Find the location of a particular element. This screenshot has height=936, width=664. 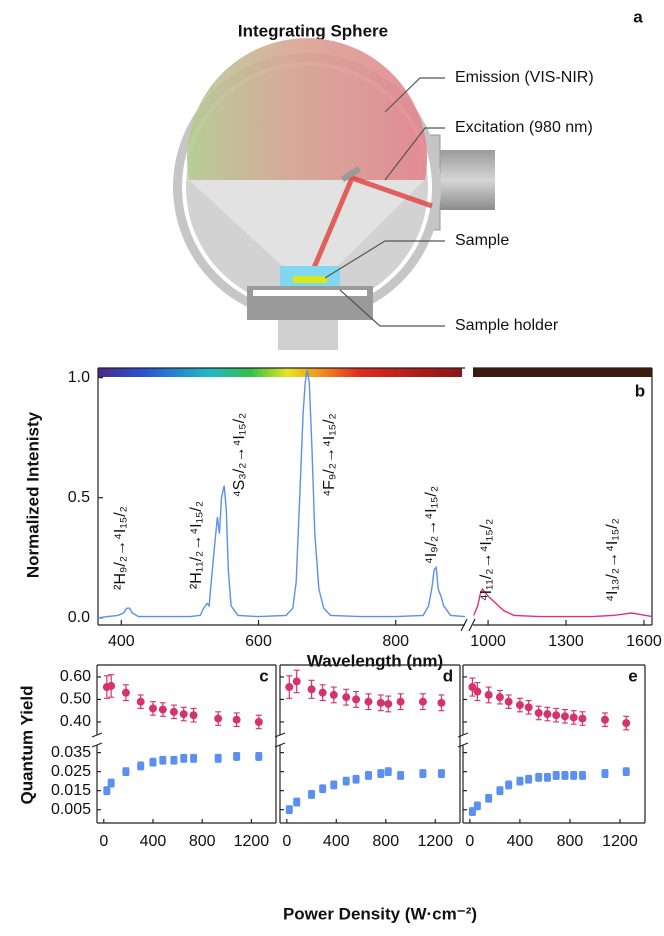

nir-bar is located at coordinates (562, 372).